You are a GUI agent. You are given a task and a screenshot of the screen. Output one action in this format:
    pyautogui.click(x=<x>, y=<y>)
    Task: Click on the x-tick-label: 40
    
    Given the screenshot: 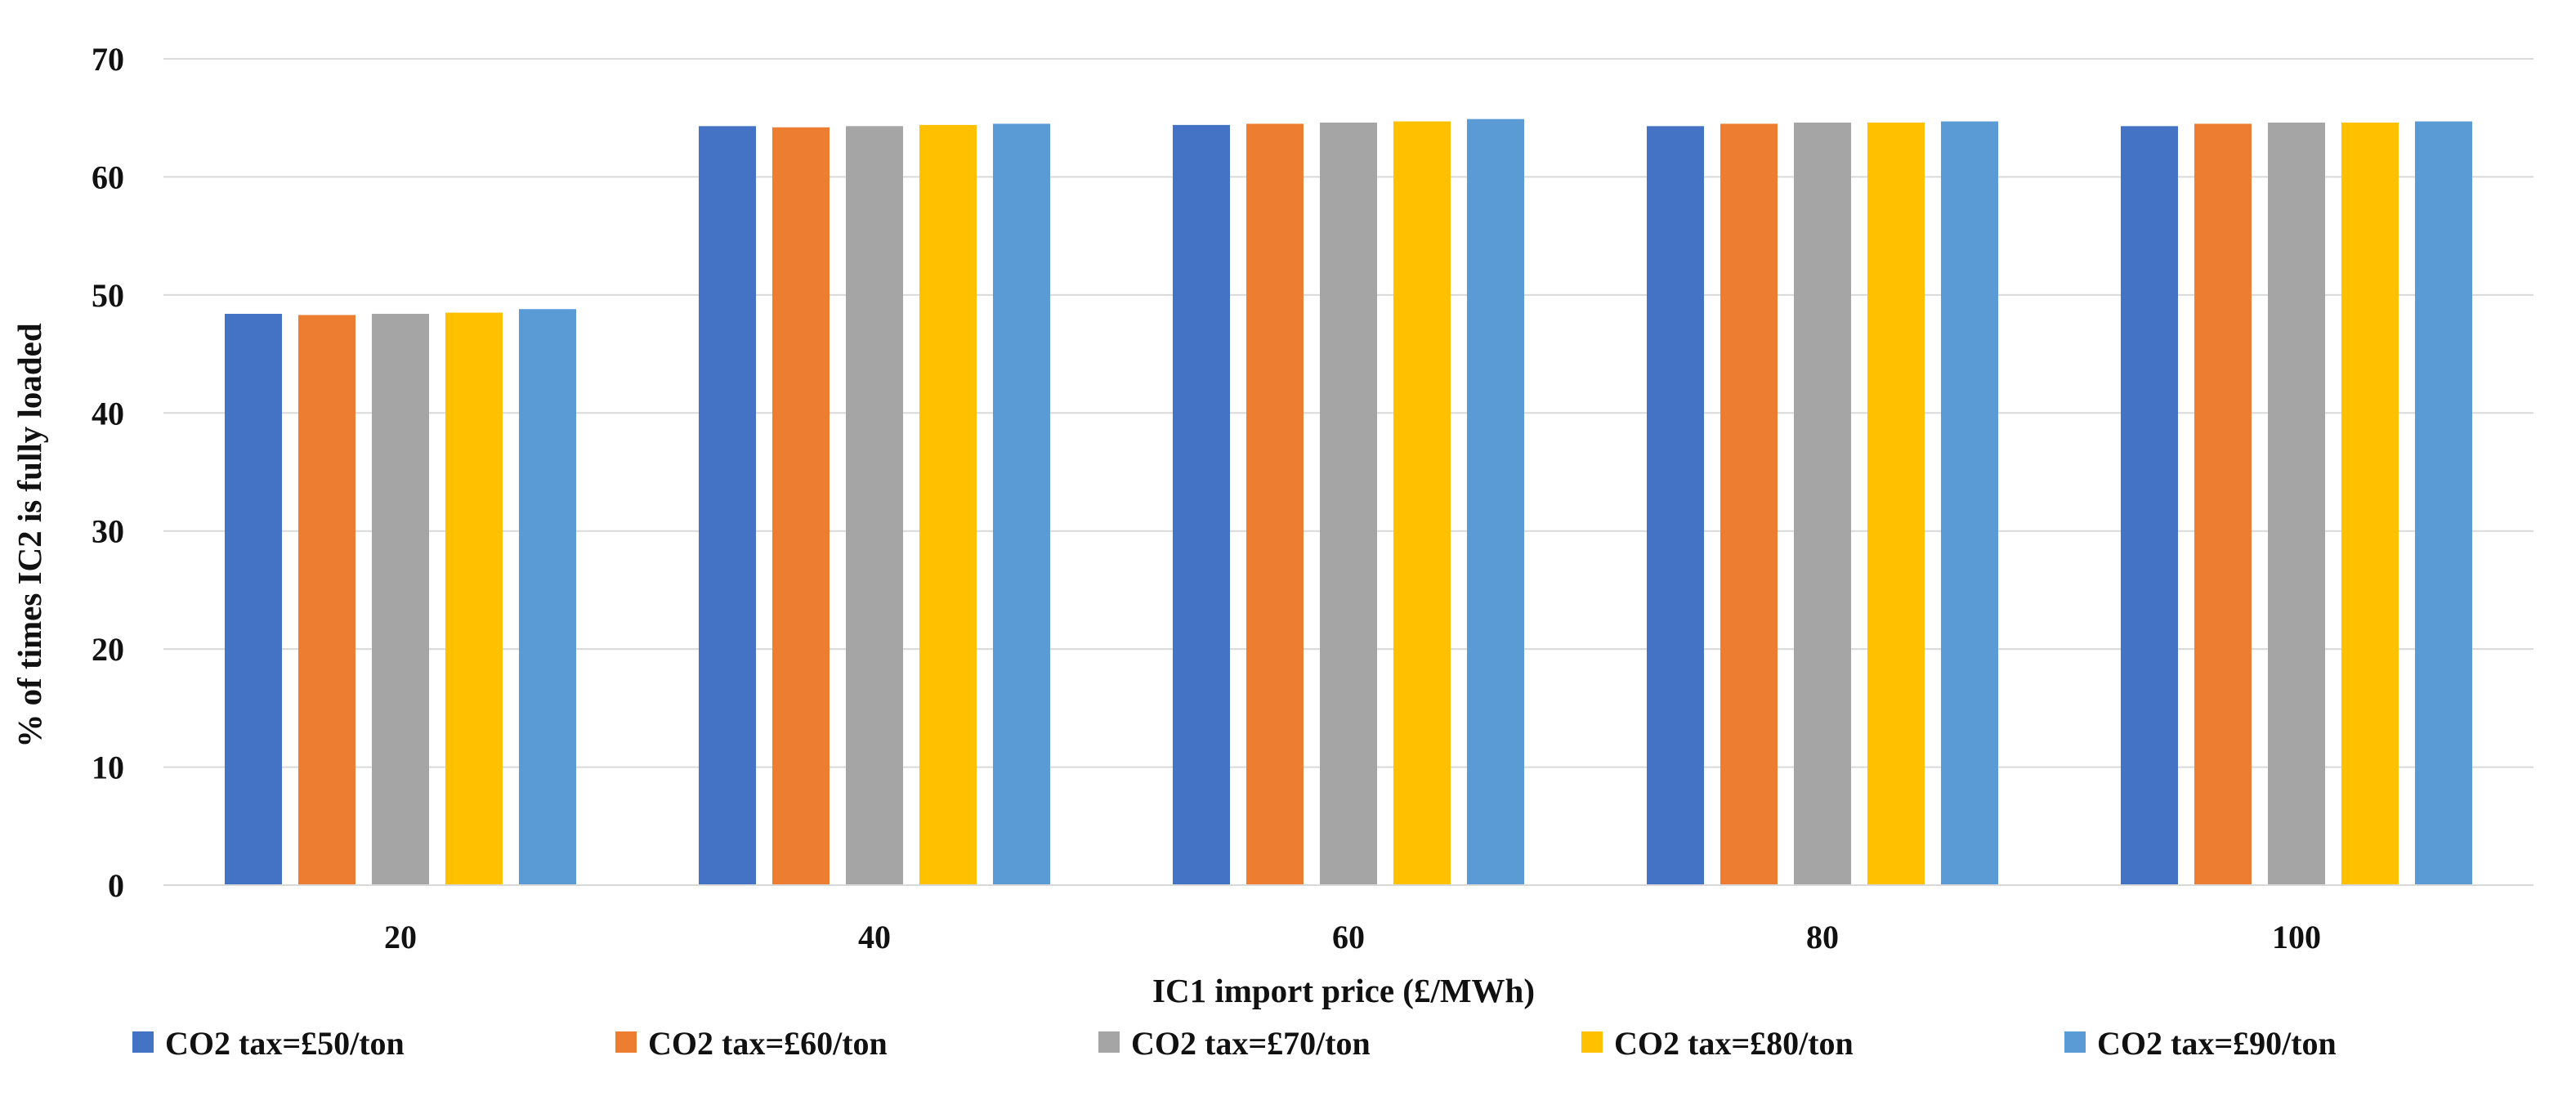 What is the action you would take?
    pyautogui.click(x=875, y=937)
    